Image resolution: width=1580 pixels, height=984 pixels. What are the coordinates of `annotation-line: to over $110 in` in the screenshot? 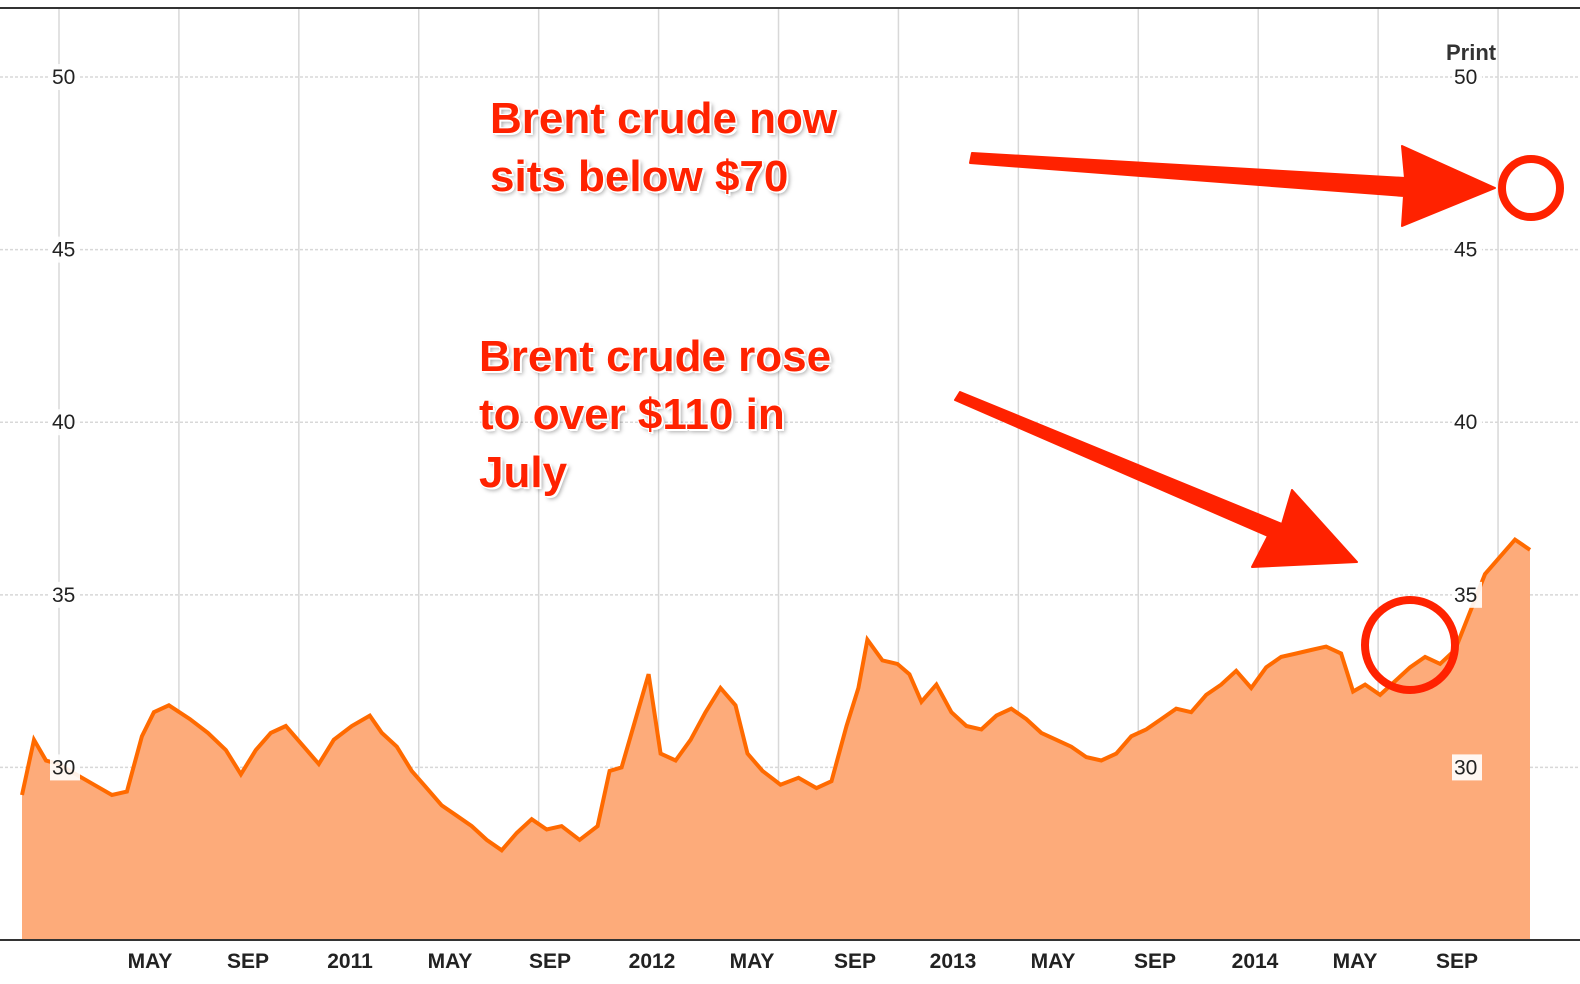 It's located at (632, 414).